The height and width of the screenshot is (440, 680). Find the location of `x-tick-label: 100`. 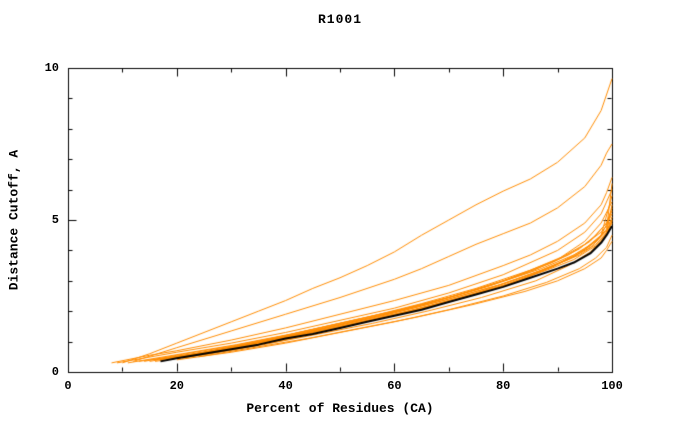

x-tick-label: 100 is located at coordinates (612, 386).